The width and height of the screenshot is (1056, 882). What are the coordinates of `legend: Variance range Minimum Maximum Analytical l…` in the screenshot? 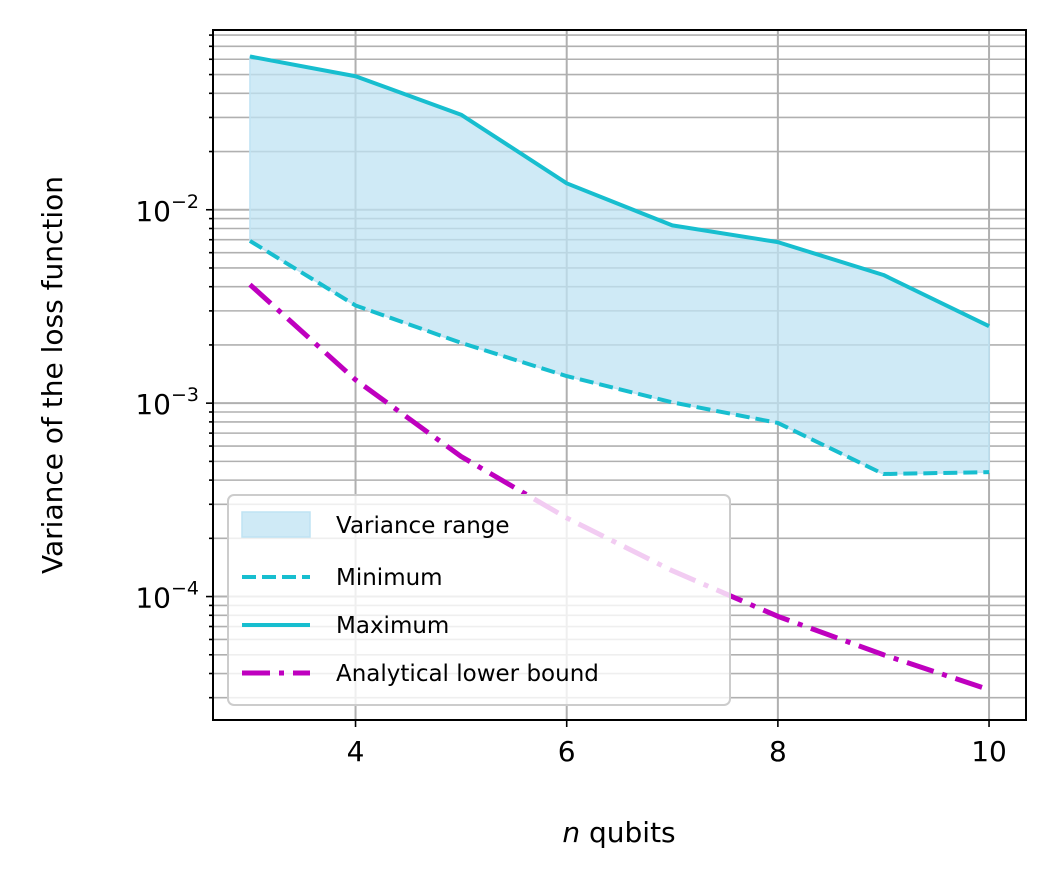 It's located at (479, 600).